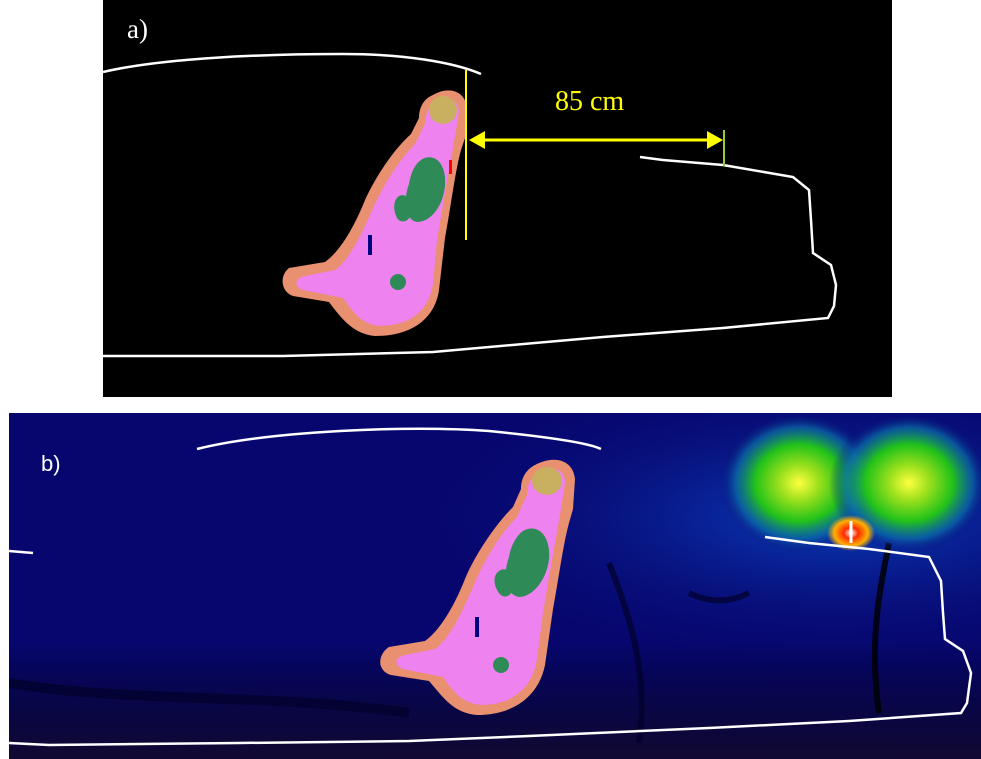 The width and height of the screenshot is (981, 759). What do you see at coordinates (51, 463) in the screenshot?
I see `panel-b-label: b)` at bounding box center [51, 463].